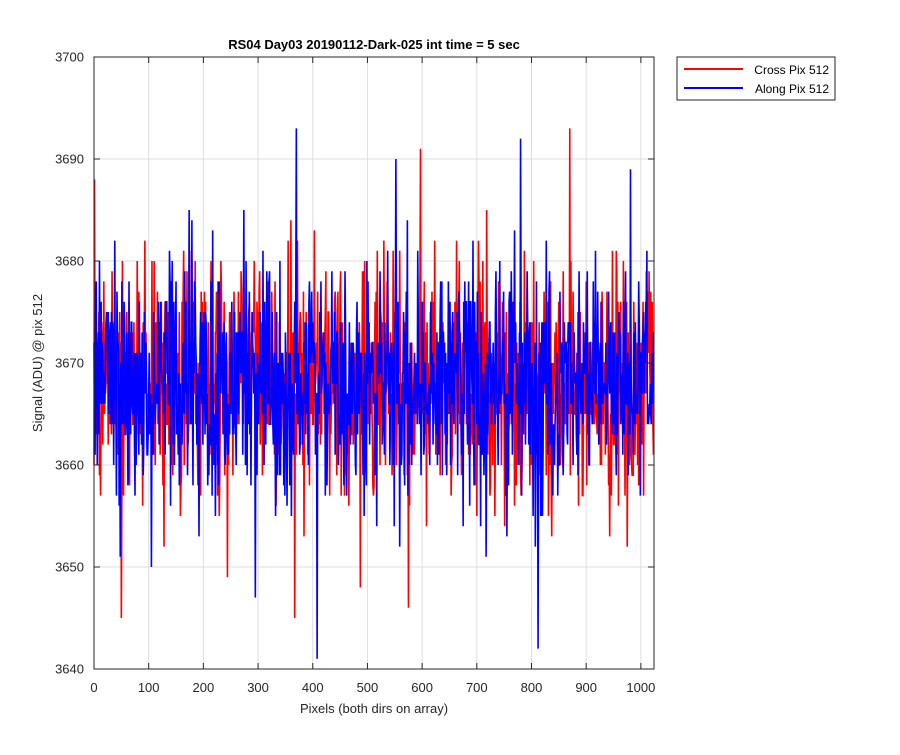  What do you see at coordinates (532, 687) in the screenshot?
I see `x-tick-label: 800` at bounding box center [532, 687].